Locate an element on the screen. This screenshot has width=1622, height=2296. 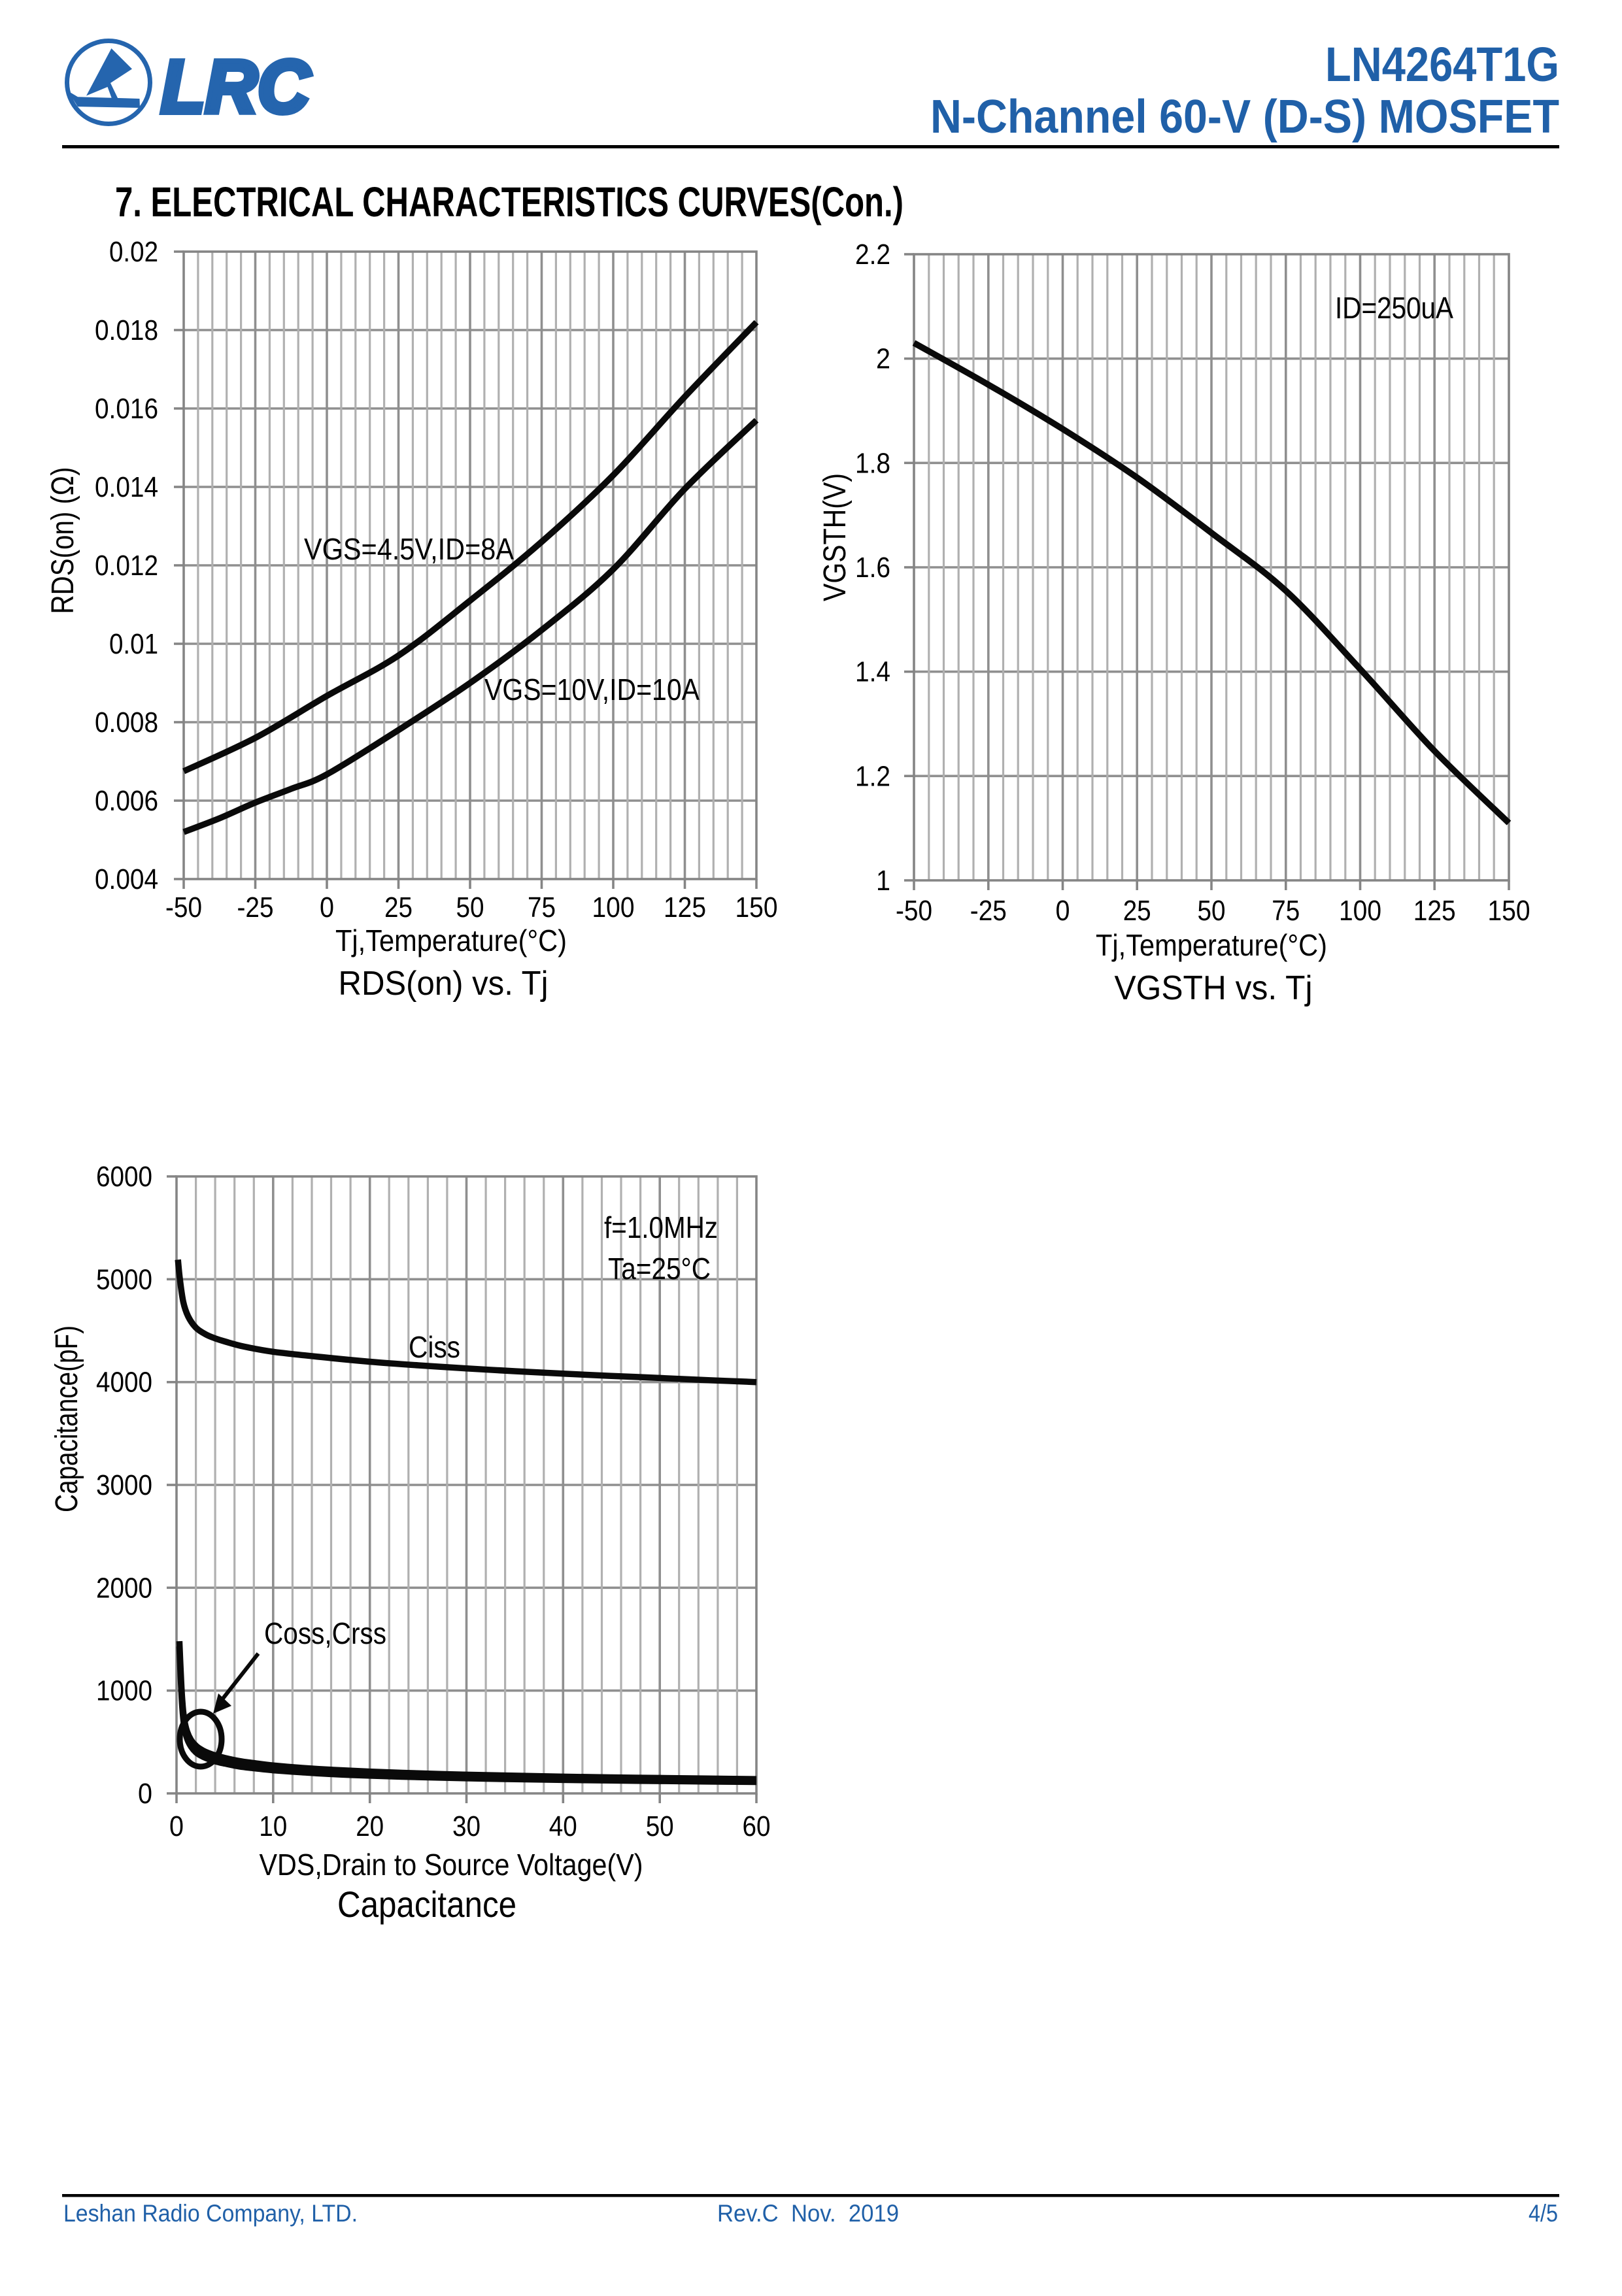
svg-text: 1.2 is located at coordinates (872, 776).